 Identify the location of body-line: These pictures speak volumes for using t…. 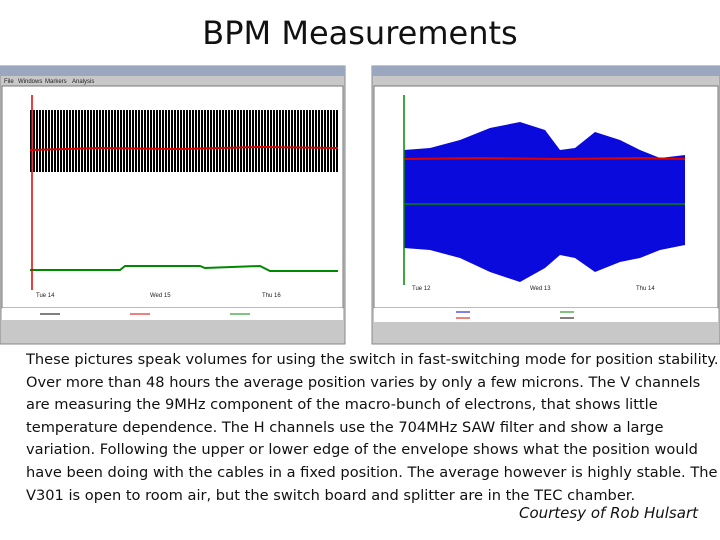
(372, 359).